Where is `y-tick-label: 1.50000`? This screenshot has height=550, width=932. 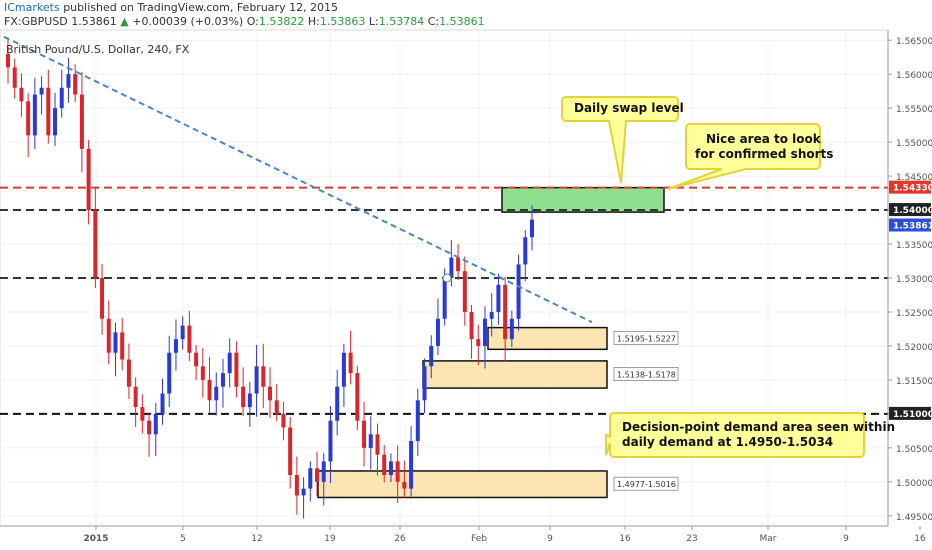
y-tick-label: 1.50000 is located at coordinates (914, 484).